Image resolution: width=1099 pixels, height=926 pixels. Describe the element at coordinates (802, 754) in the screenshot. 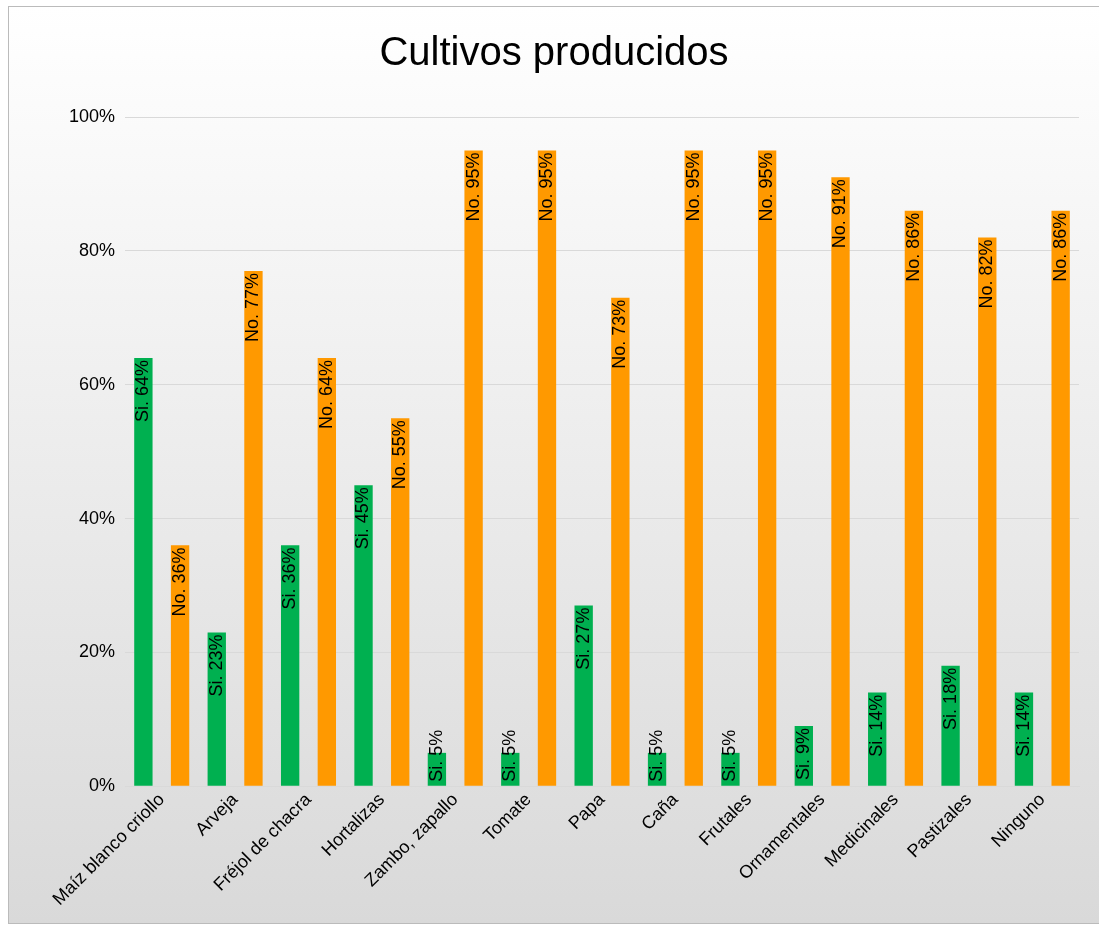

I see `data-label: Si. 9%` at that location.